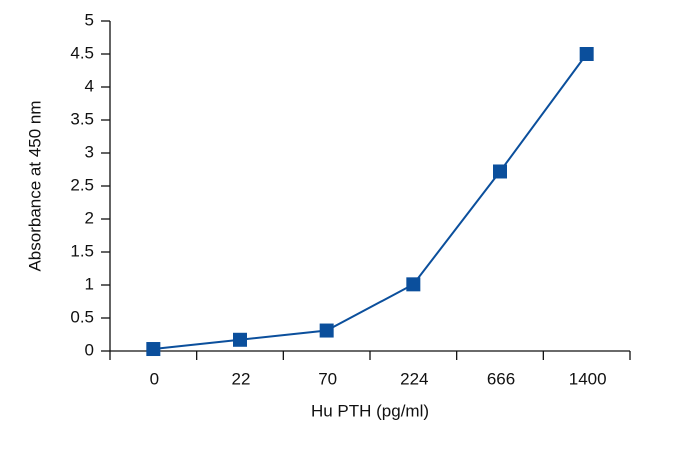  Describe the element at coordinates (82, 52) in the screenshot. I see `y-tick-label: 4.5` at that location.